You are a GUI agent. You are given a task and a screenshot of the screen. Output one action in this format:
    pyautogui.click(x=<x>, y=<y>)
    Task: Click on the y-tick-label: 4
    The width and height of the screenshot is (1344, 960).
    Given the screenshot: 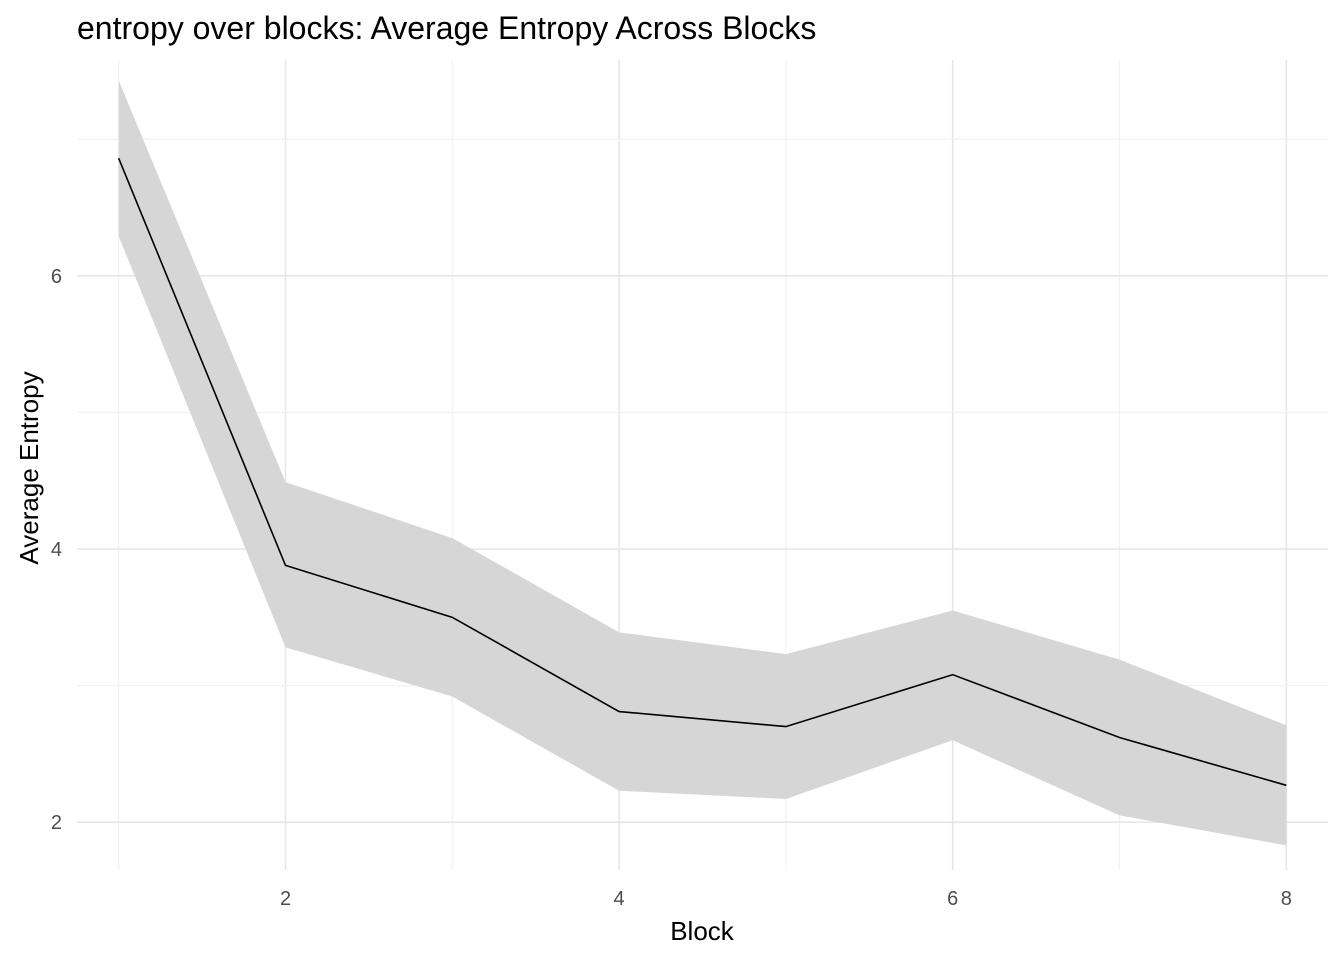 What is the action you would take?
    pyautogui.click(x=56, y=550)
    